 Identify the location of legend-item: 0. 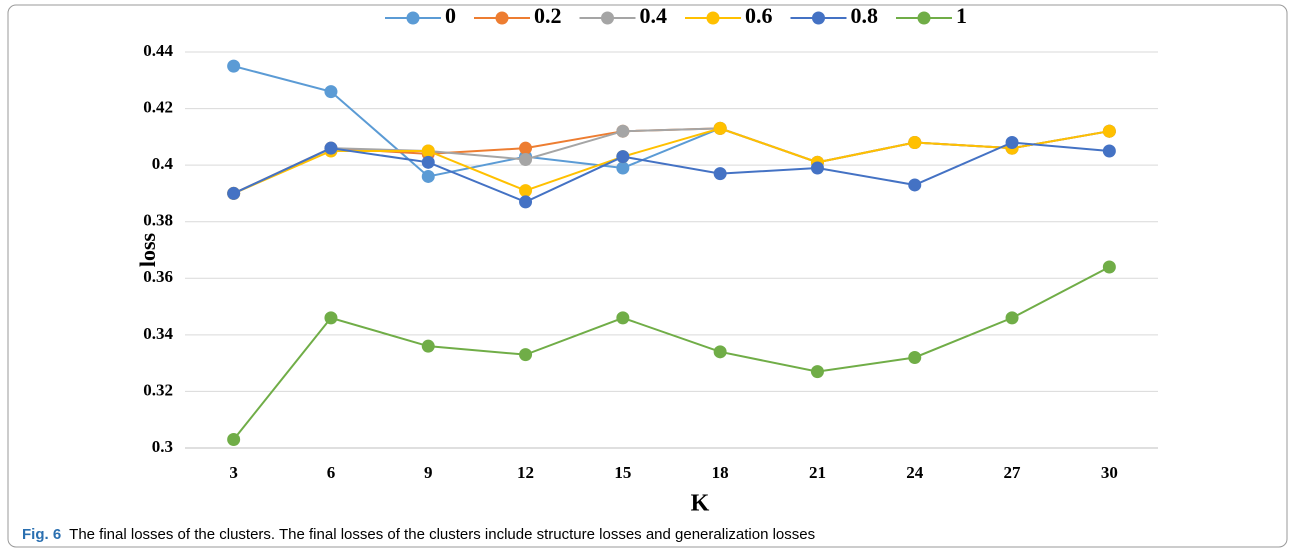
(420, 15).